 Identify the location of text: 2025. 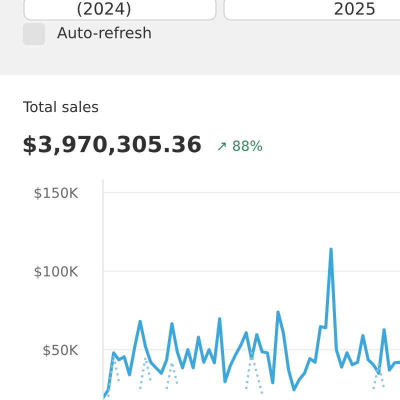
(354, 8).